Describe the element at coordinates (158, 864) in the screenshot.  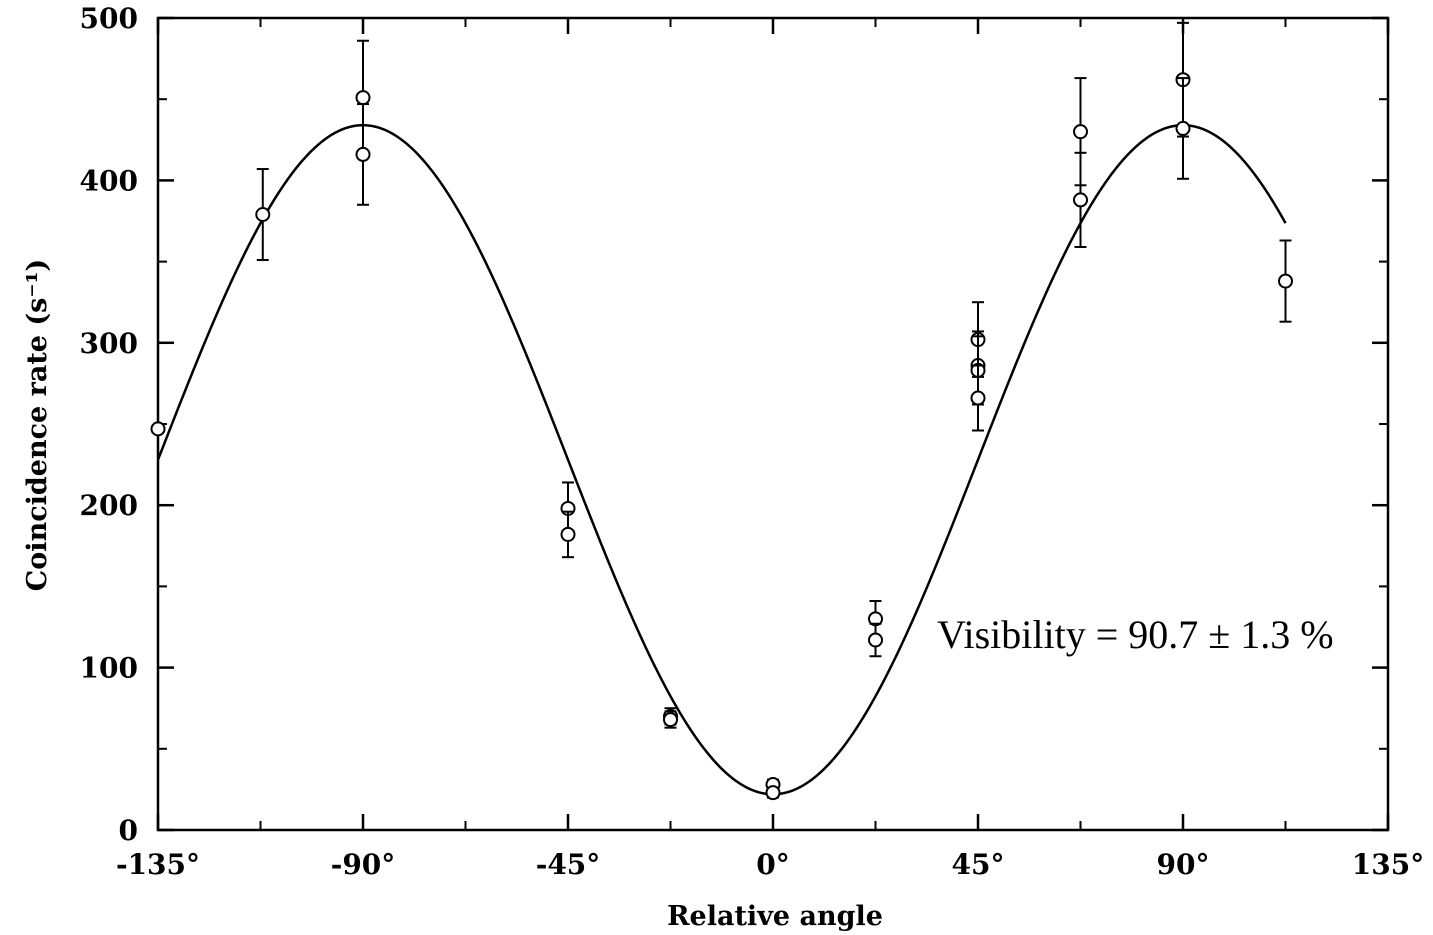
I see `x-tick-label: -135°` at that location.